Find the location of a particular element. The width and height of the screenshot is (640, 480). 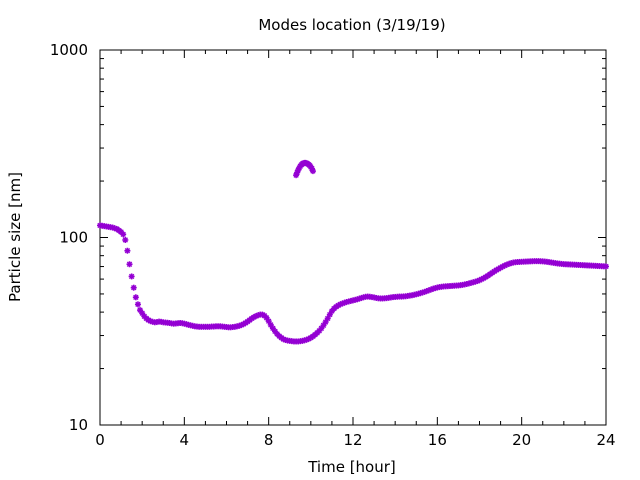

x-tick-label: 0 is located at coordinates (100, 440).